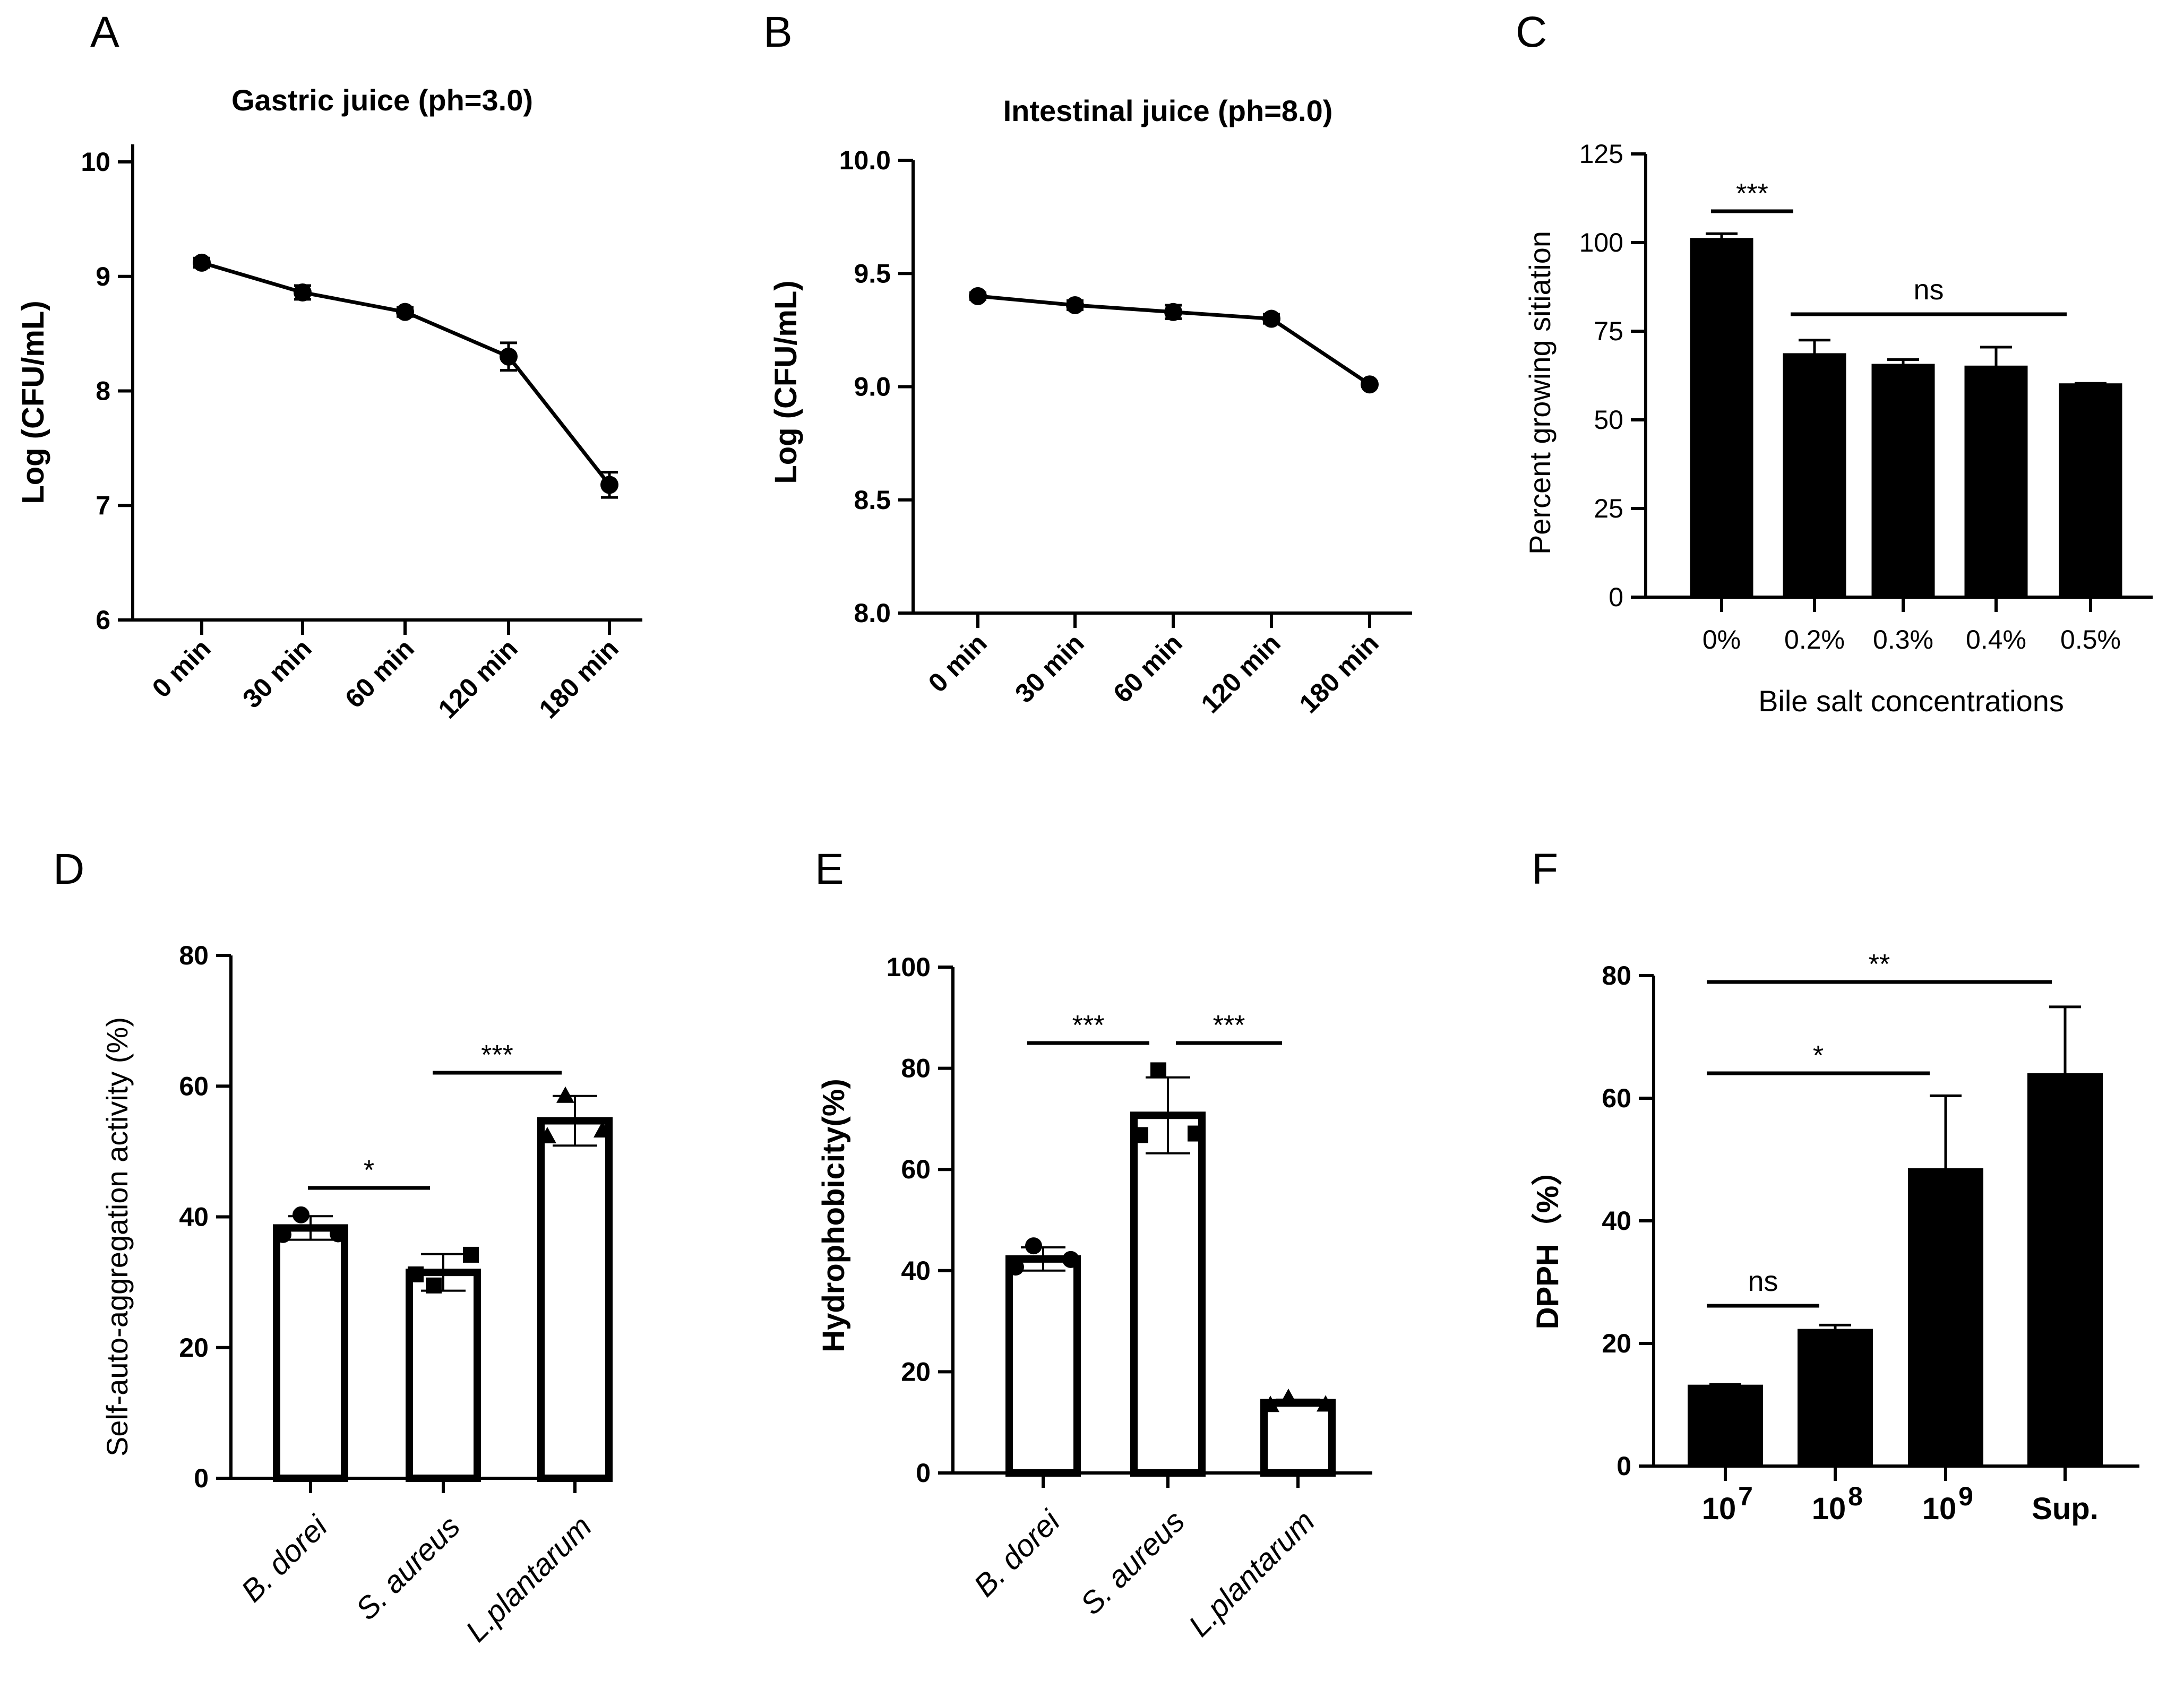 The height and width of the screenshot is (1689, 2184). What do you see at coordinates (1168, 110) in the screenshot?
I see `panel-b-title: Intestinal juice (ph=8.0)` at bounding box center [1168, 110].